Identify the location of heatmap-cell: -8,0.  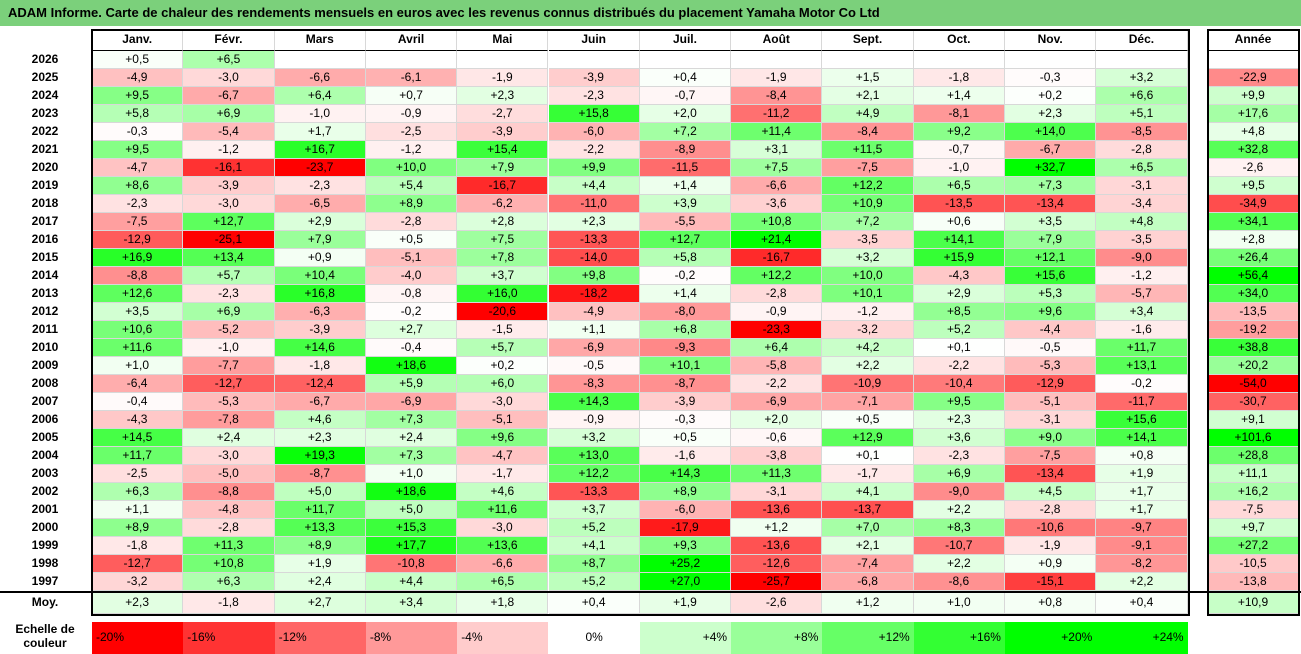
(685, 312).